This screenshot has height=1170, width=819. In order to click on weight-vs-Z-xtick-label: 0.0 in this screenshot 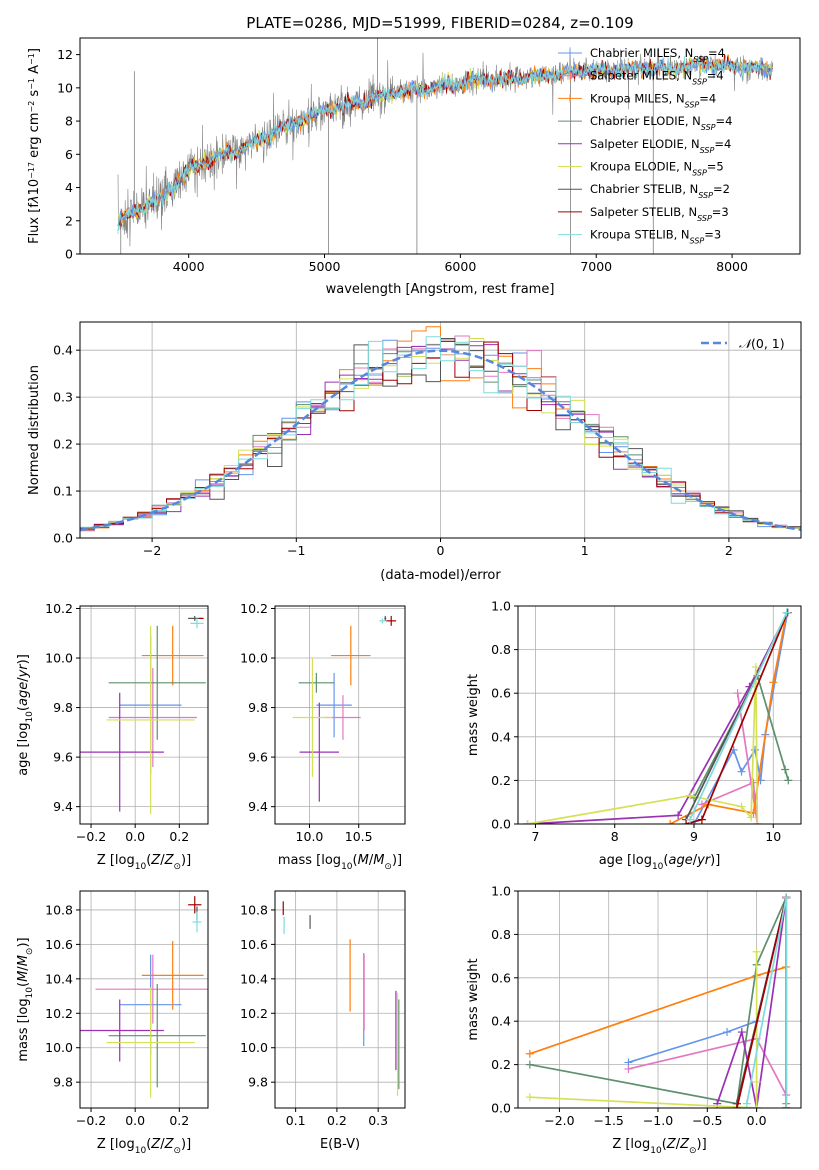, I will do `click(757, 1120)`.